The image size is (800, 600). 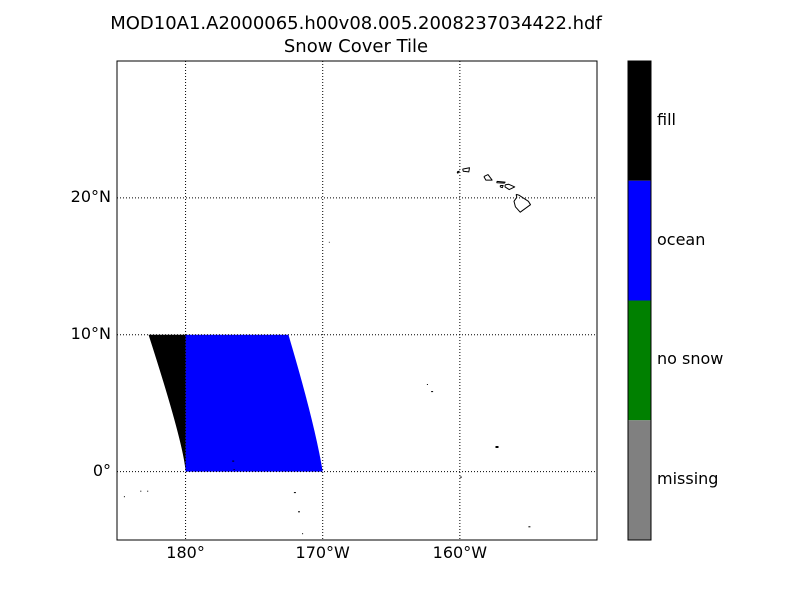 What do you see at coordinates (639, 480) in the screenshot?
I see `colorbar-swatch-missing` at bounding box center [639, 480].